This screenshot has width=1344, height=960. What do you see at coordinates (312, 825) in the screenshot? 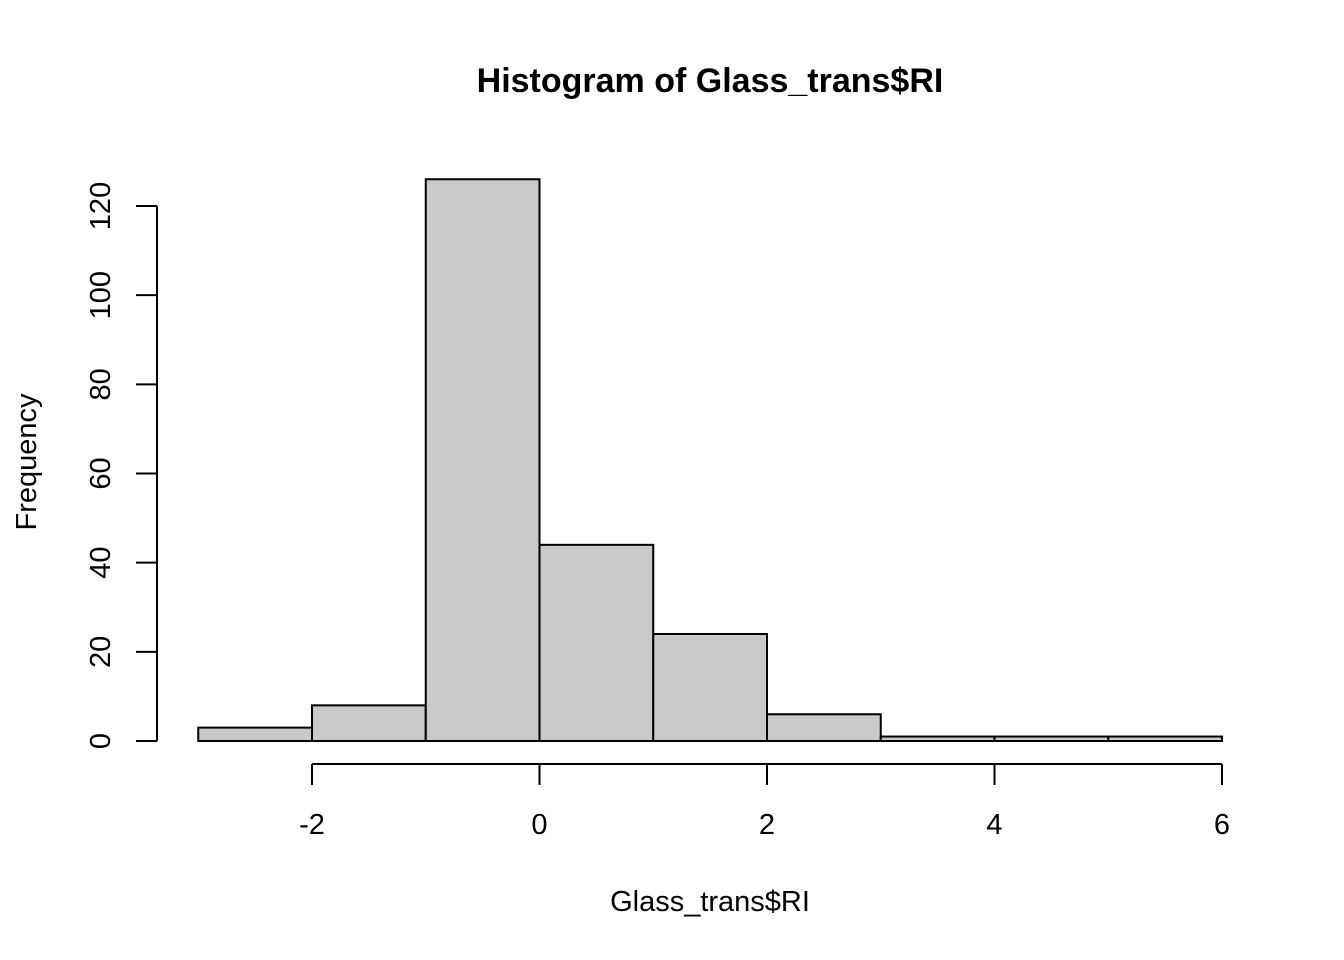
I see `x-tick-label: -2` at bounding box center [312, 825].